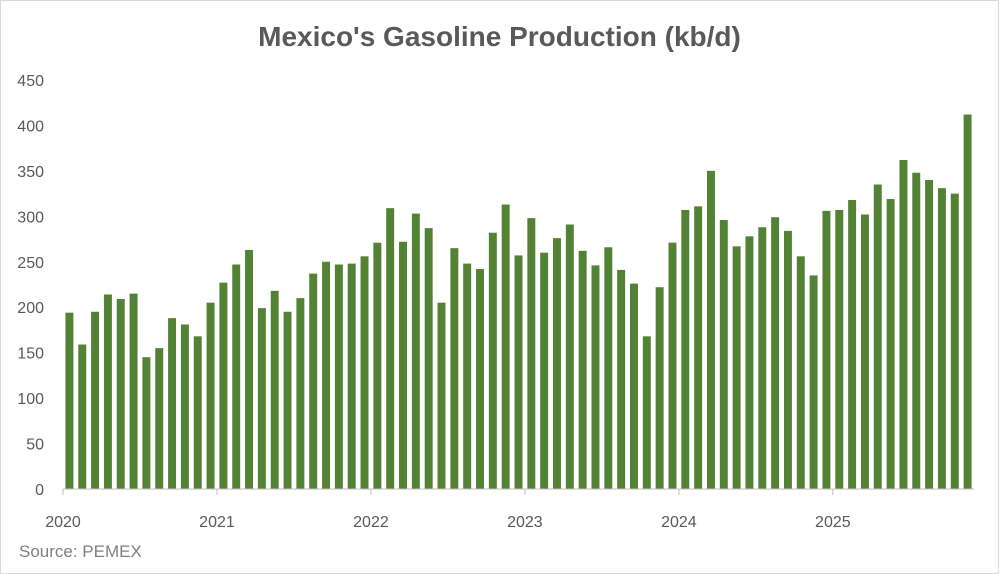 The height and width of the screenshot is (574, 999). What do you see at coordinates (525, 522) in the screenshot?
I see `x-tick-label: 2023` at bounding box center [525, 522].